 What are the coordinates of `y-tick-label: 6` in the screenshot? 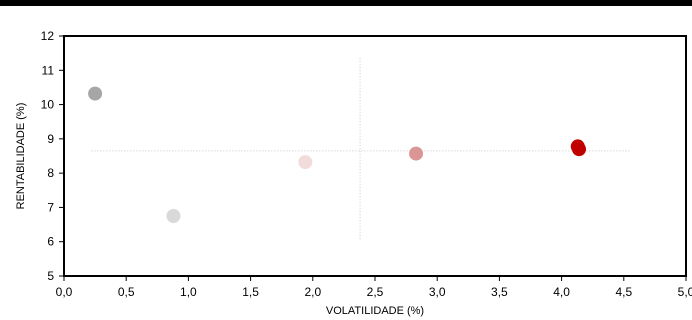 It's located at (50, 242).